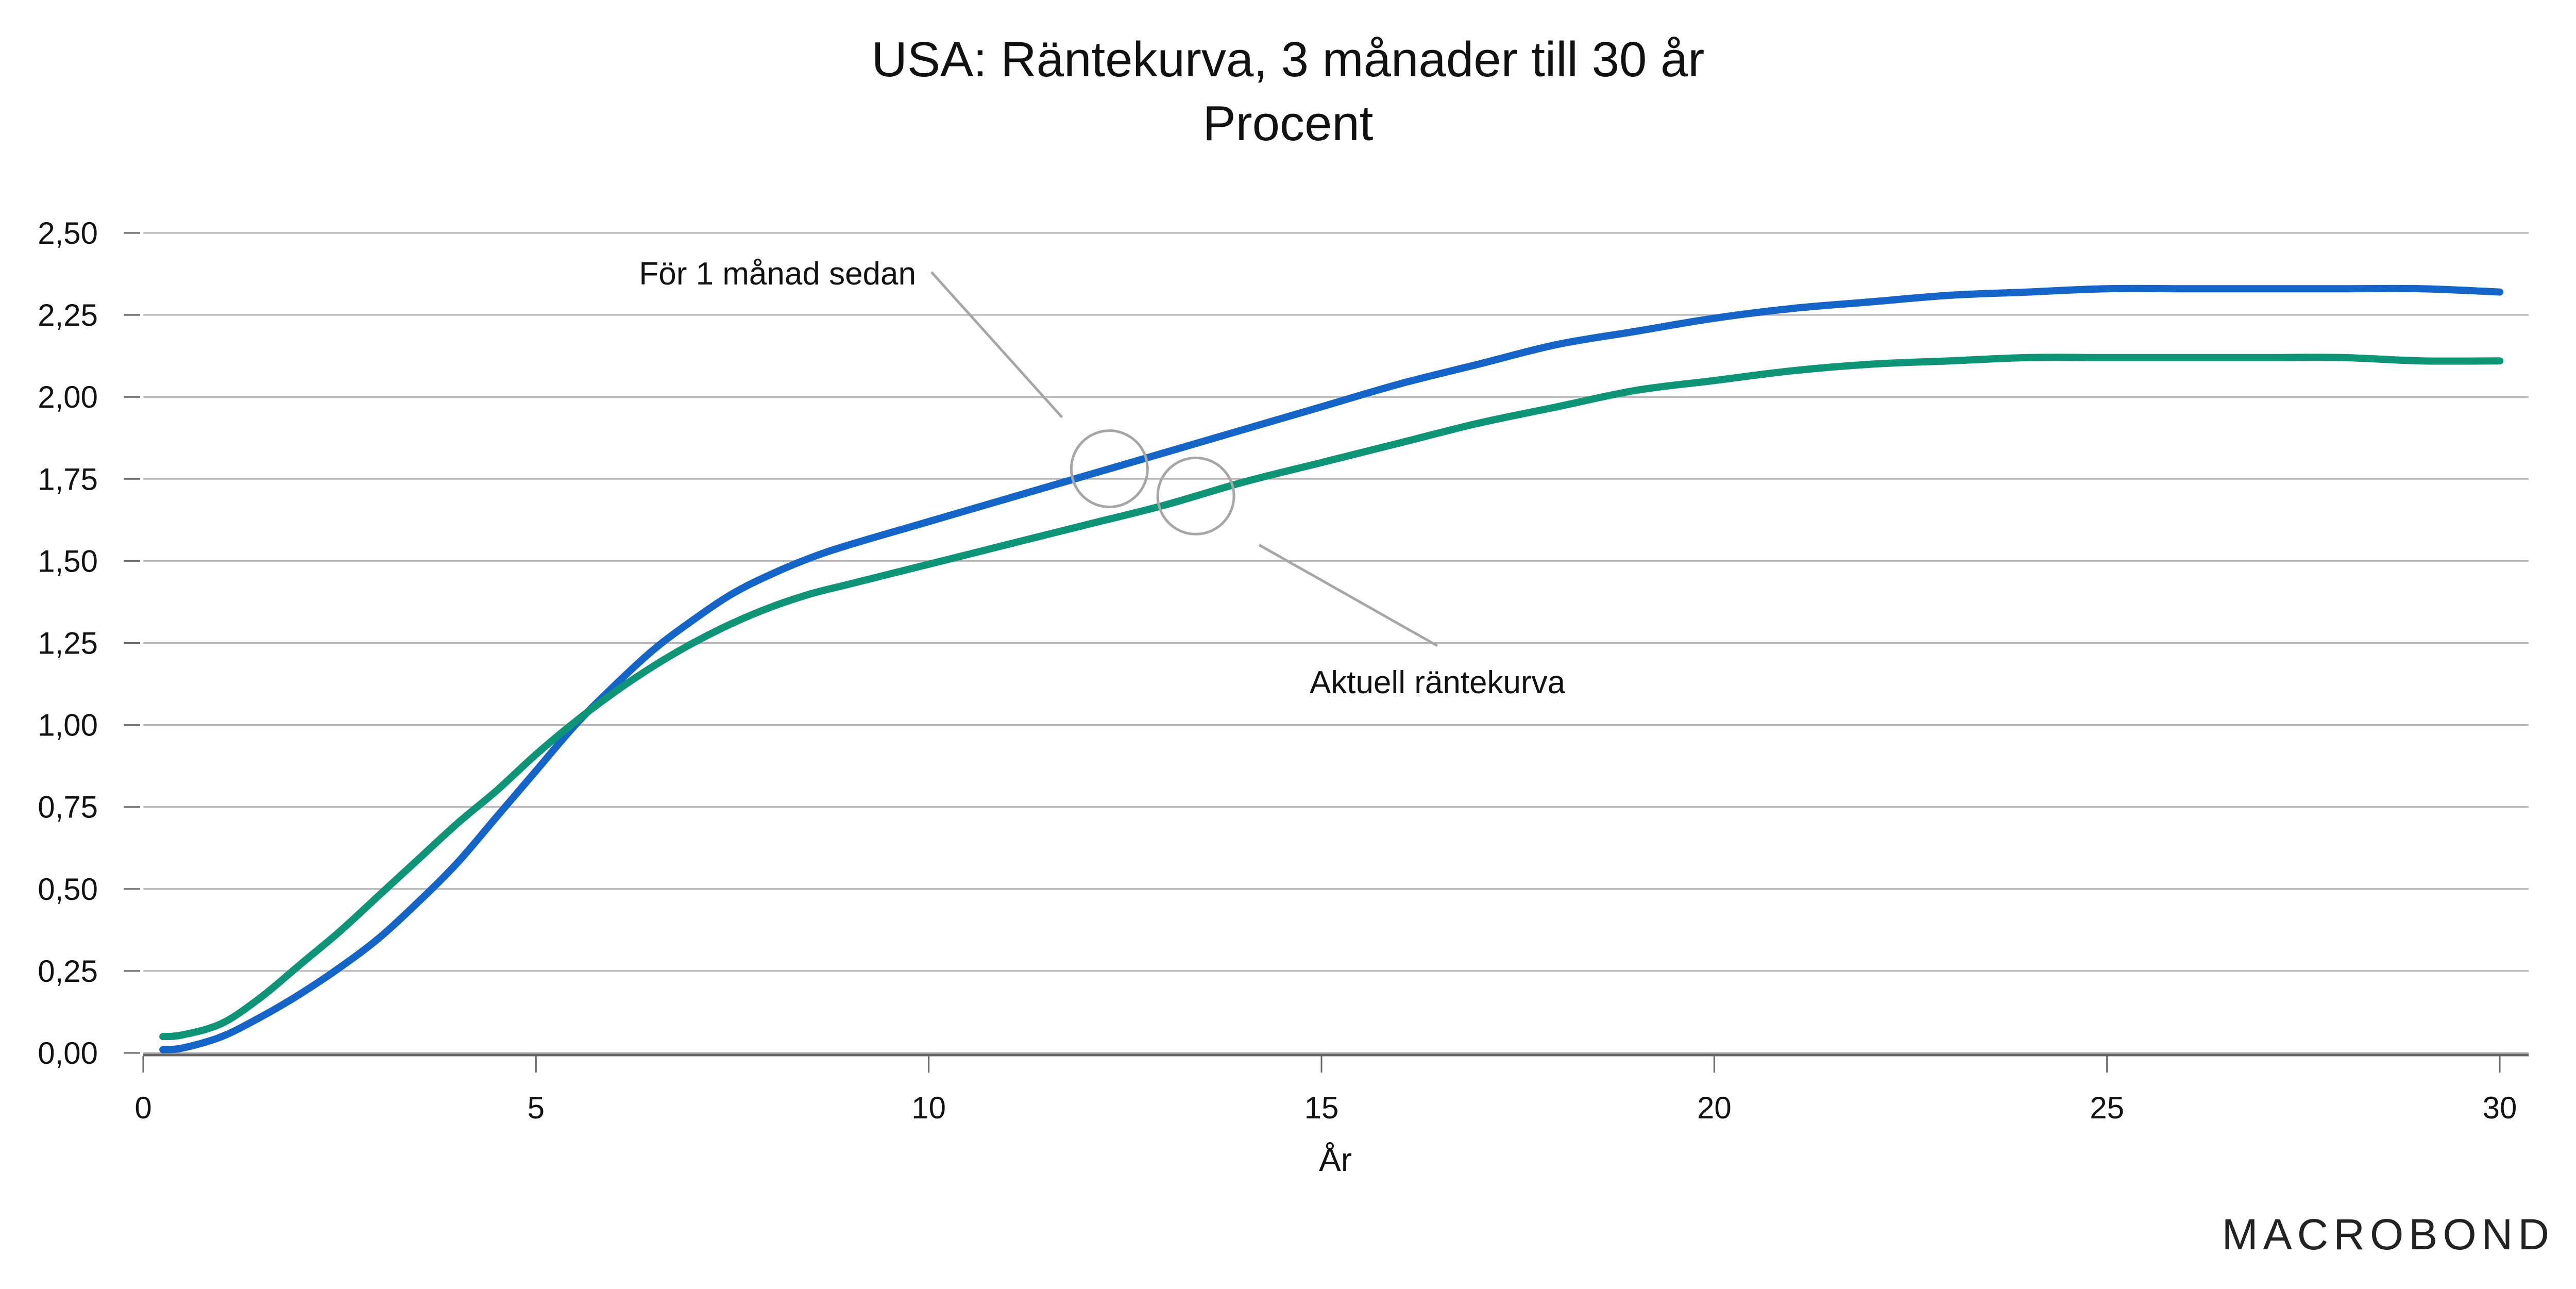  Describe the element at coordinates (68, 233) in the screenshot. I see `y-tick-label: 2,50` at that location.